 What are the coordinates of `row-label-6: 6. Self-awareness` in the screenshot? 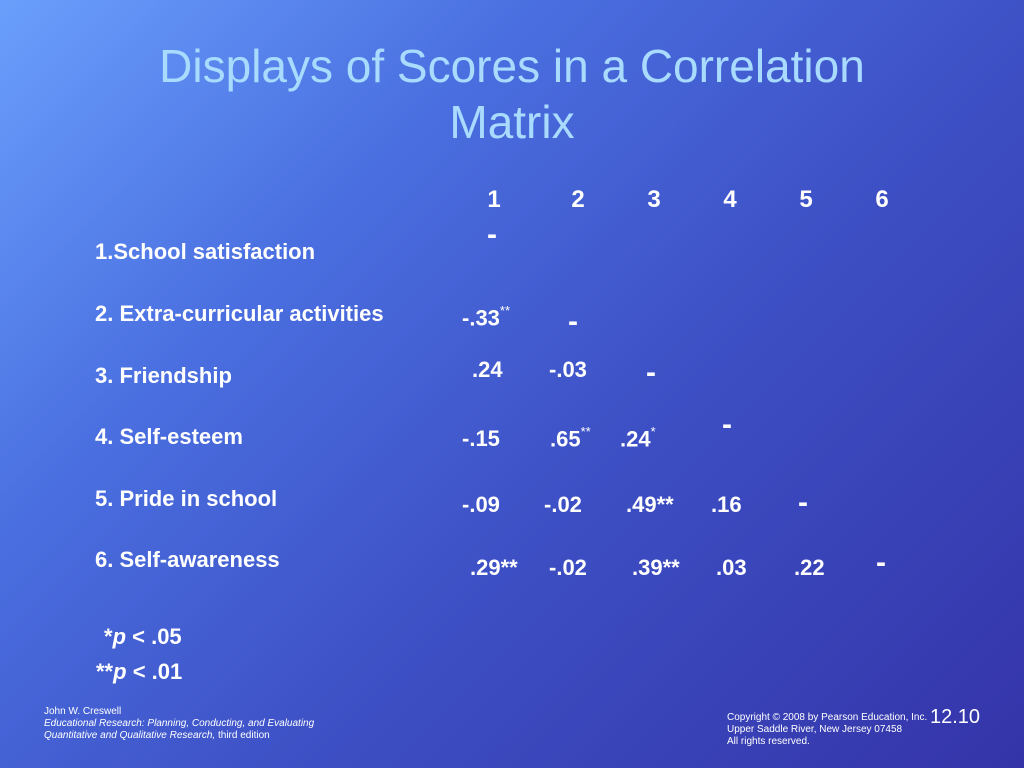 It's located at (187, 559).